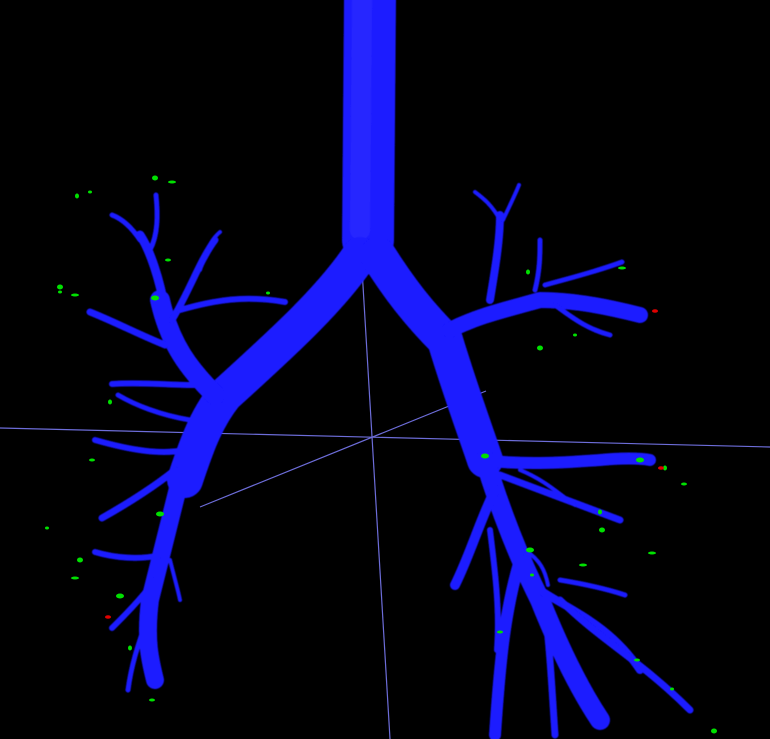 This screenshot has height=739, width=770. What do you see at coordinates (545, 315) in the screenshot?
I see `right-upper-branch` at bounding box center [545, 315].